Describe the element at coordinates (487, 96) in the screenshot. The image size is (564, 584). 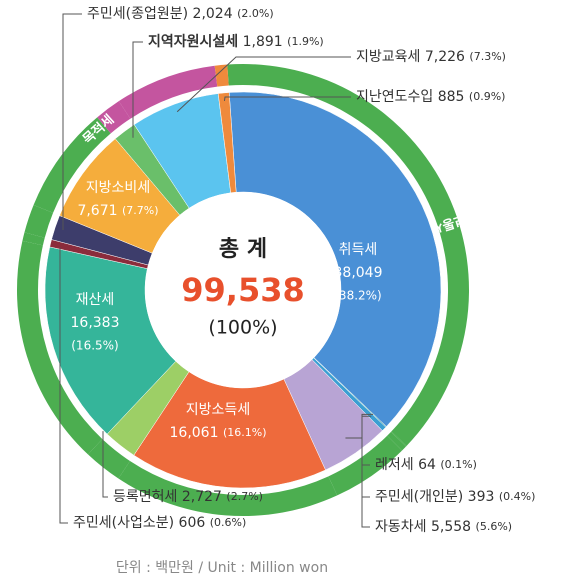
I see `segment-percent: (0.9%)` at that location.